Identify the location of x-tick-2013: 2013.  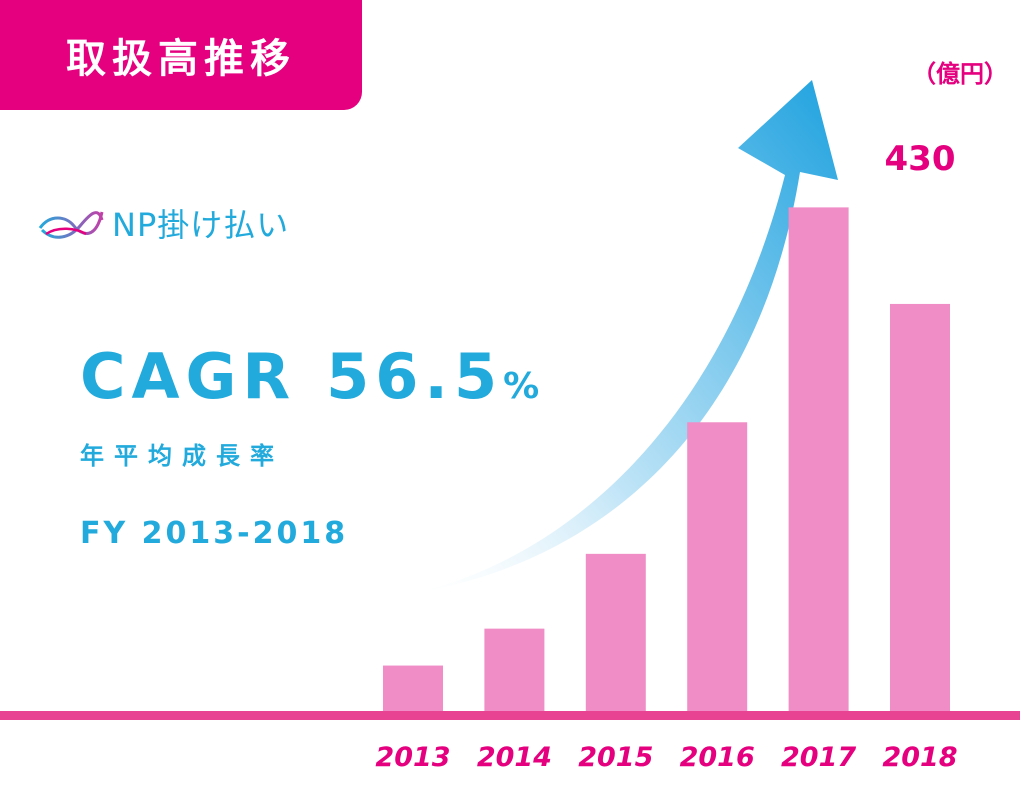
(412, 757).